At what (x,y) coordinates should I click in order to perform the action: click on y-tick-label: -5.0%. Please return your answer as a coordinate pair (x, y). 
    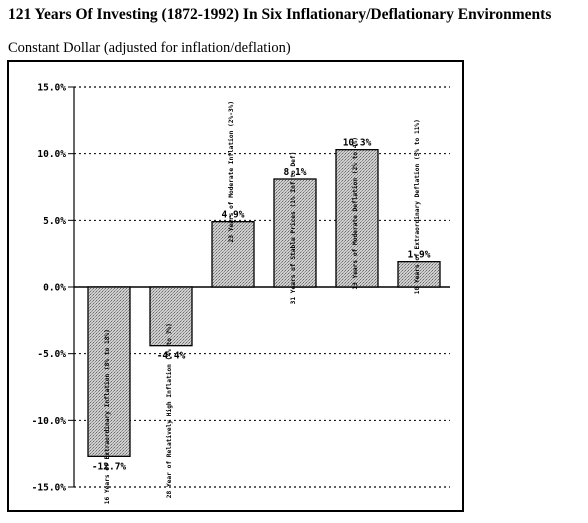
    Looking at the image, I should click on (51, 354).